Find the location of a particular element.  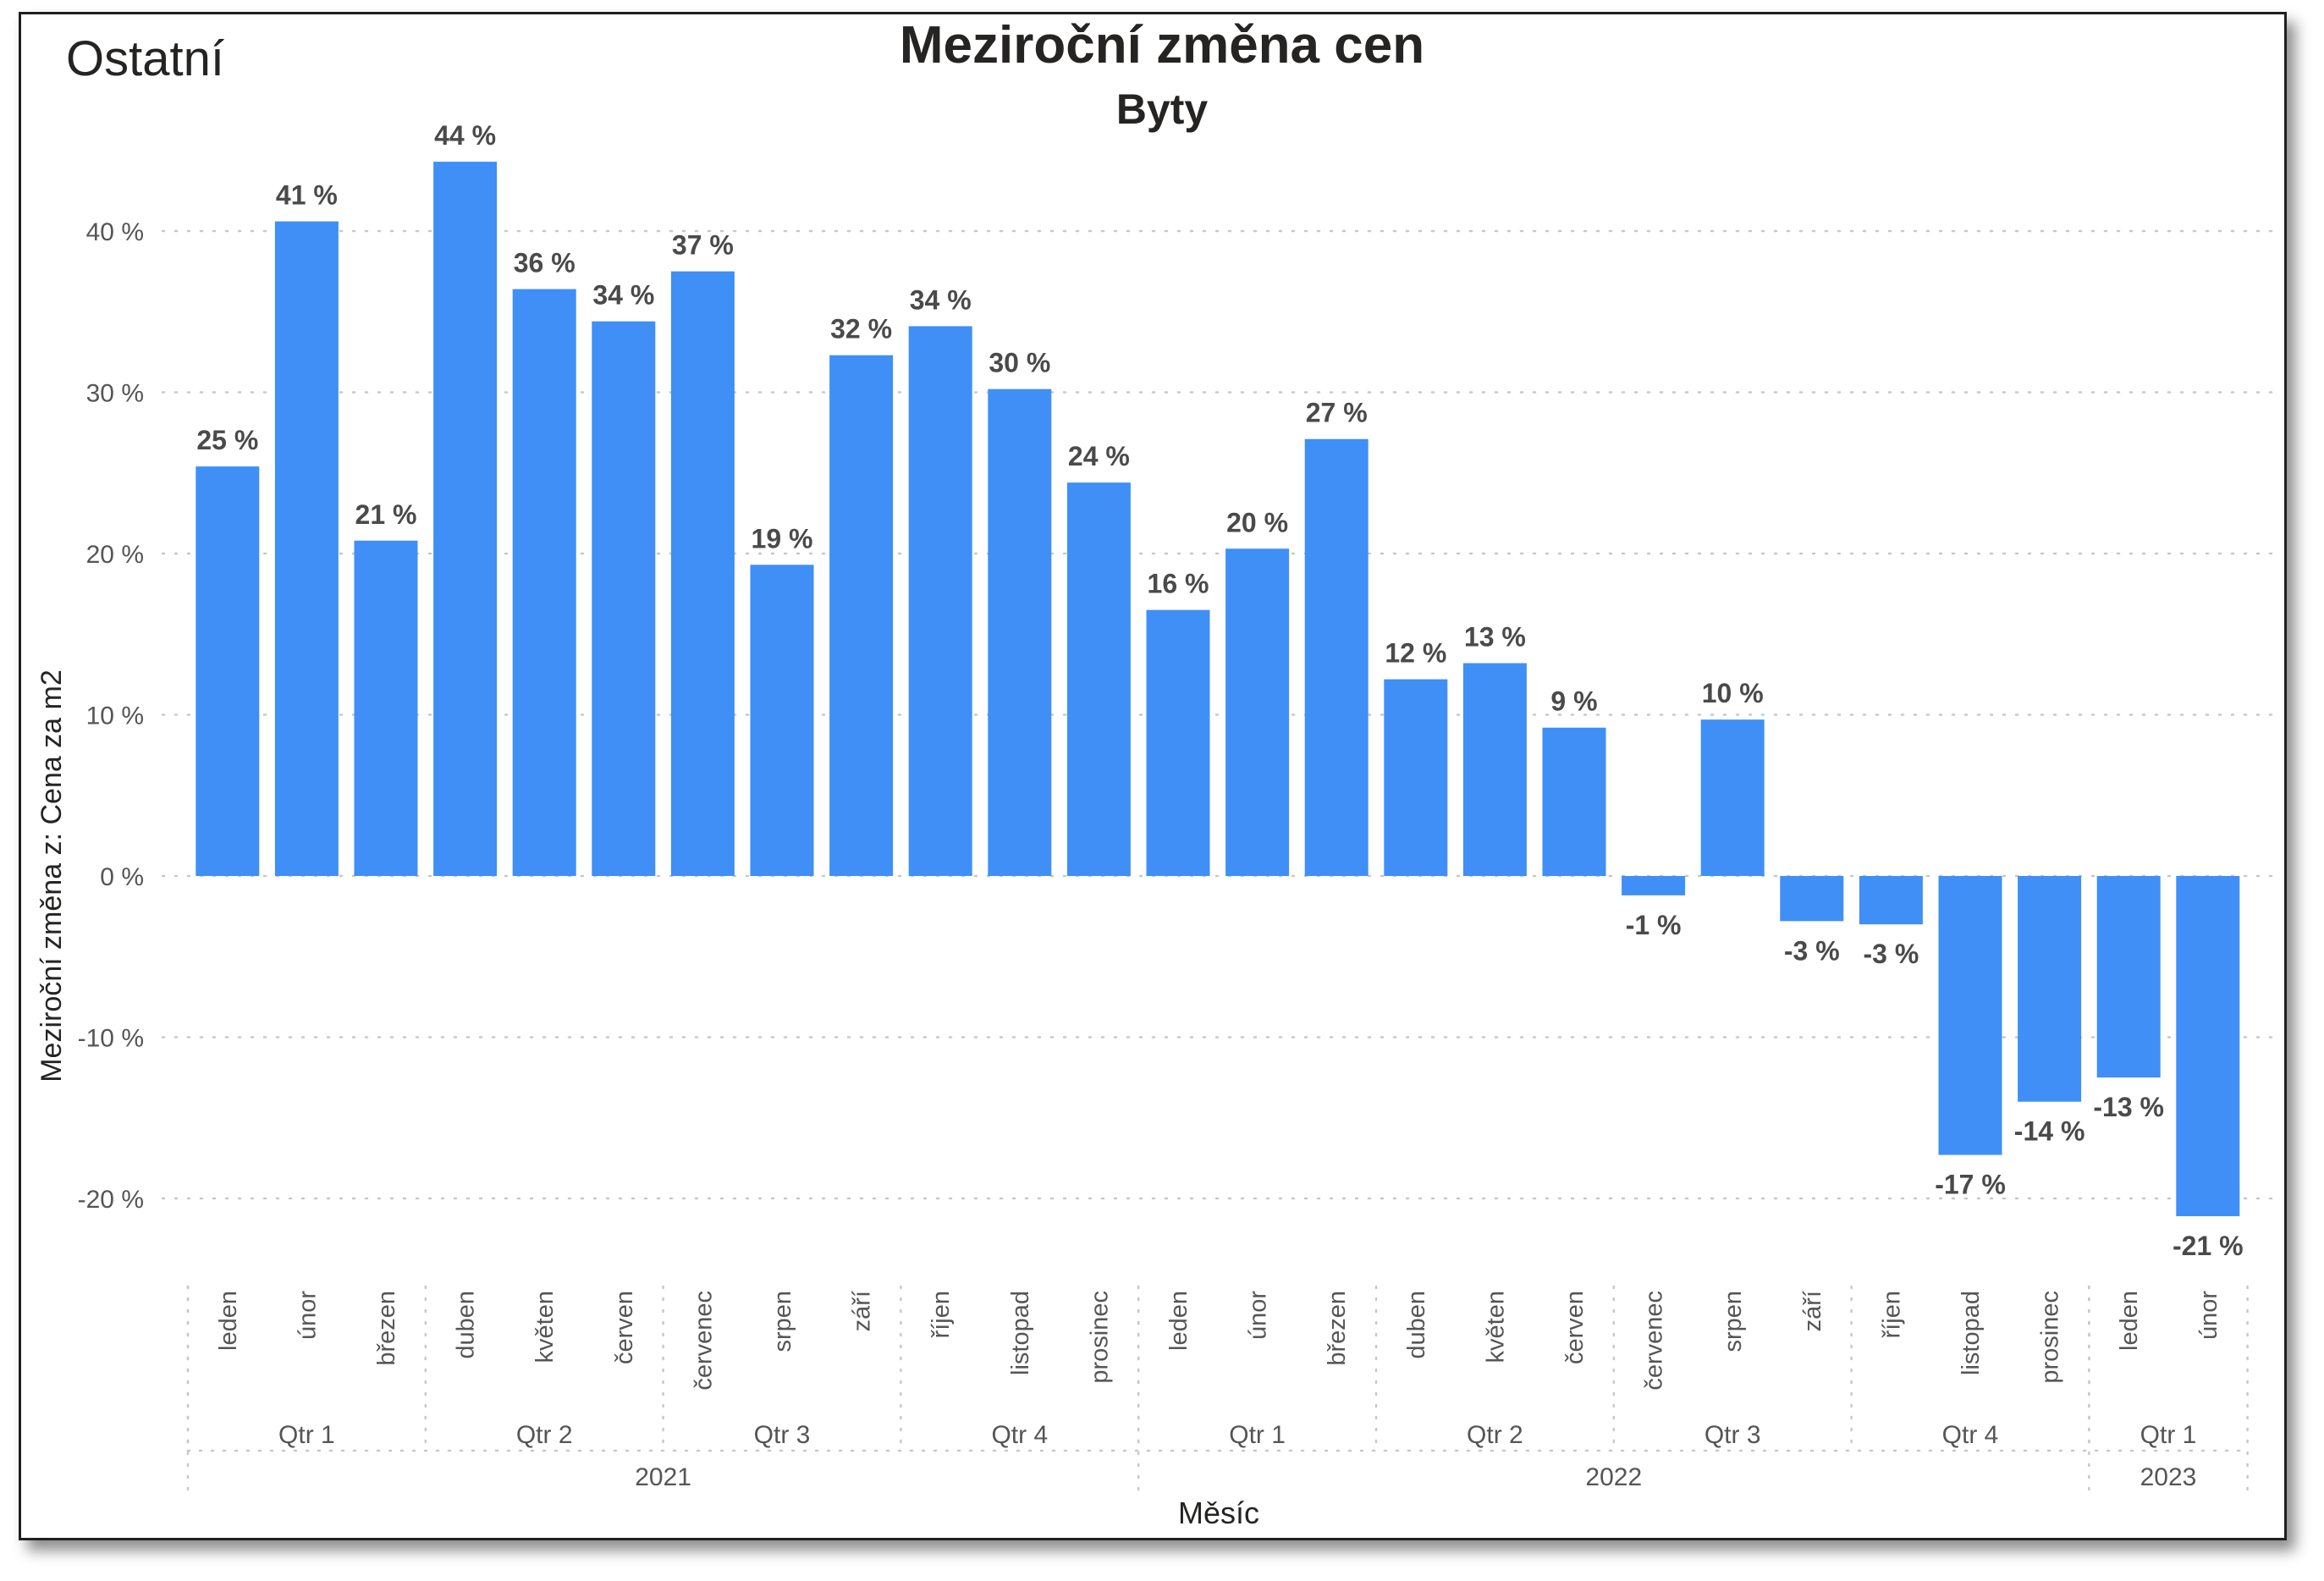

chart-subtitle: Byty is located at coordinates (1162, 109).